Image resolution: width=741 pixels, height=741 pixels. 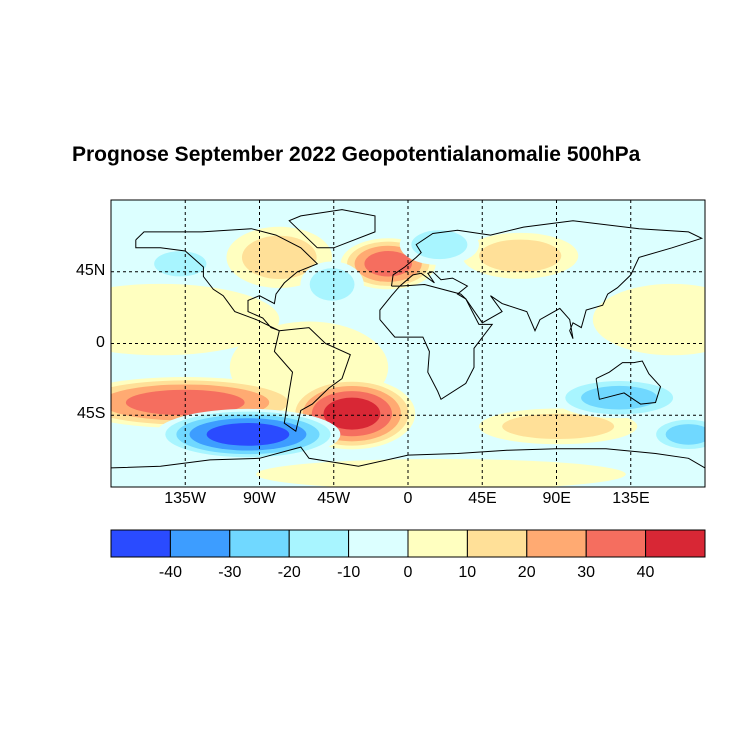 I want to click on lon-tick-label: 135E, so click(x=631, y=498).